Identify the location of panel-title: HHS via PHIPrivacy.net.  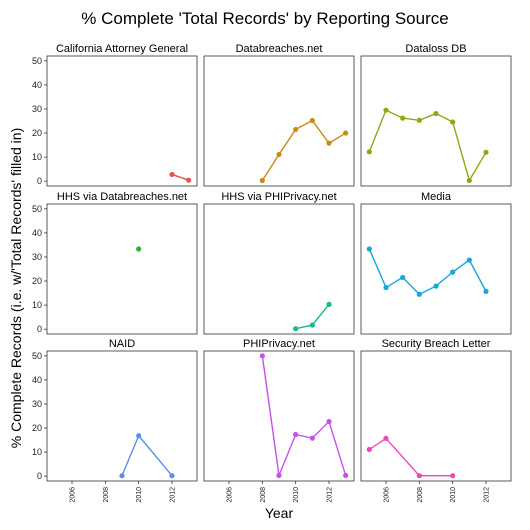
(278, 197).